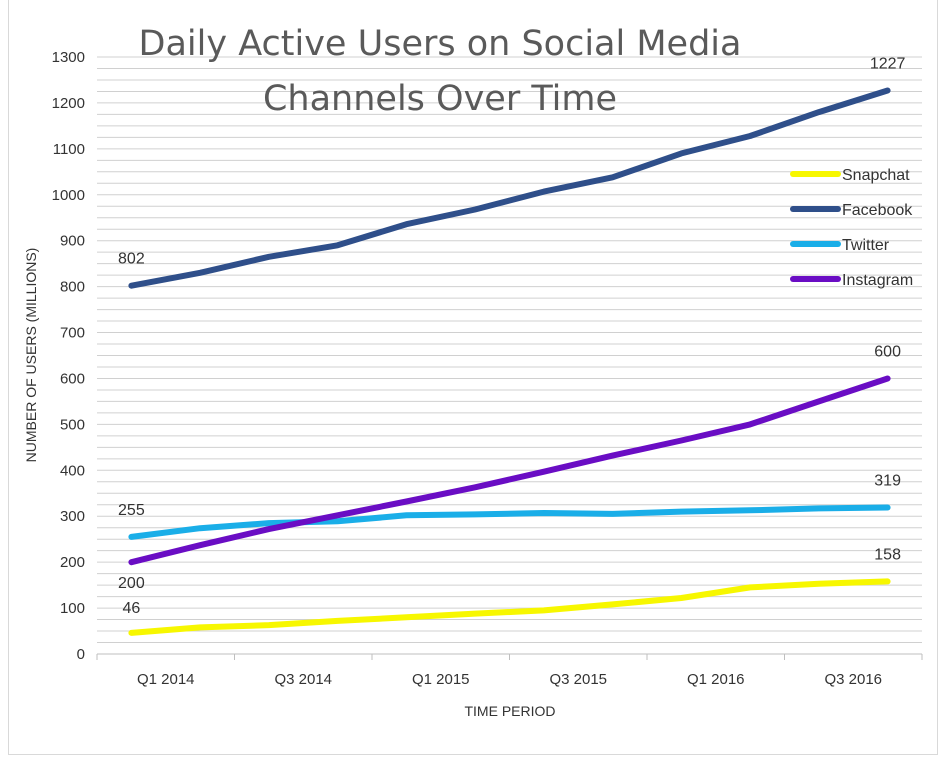  I want to click on y-tick-label: 800, so click(72, 287).